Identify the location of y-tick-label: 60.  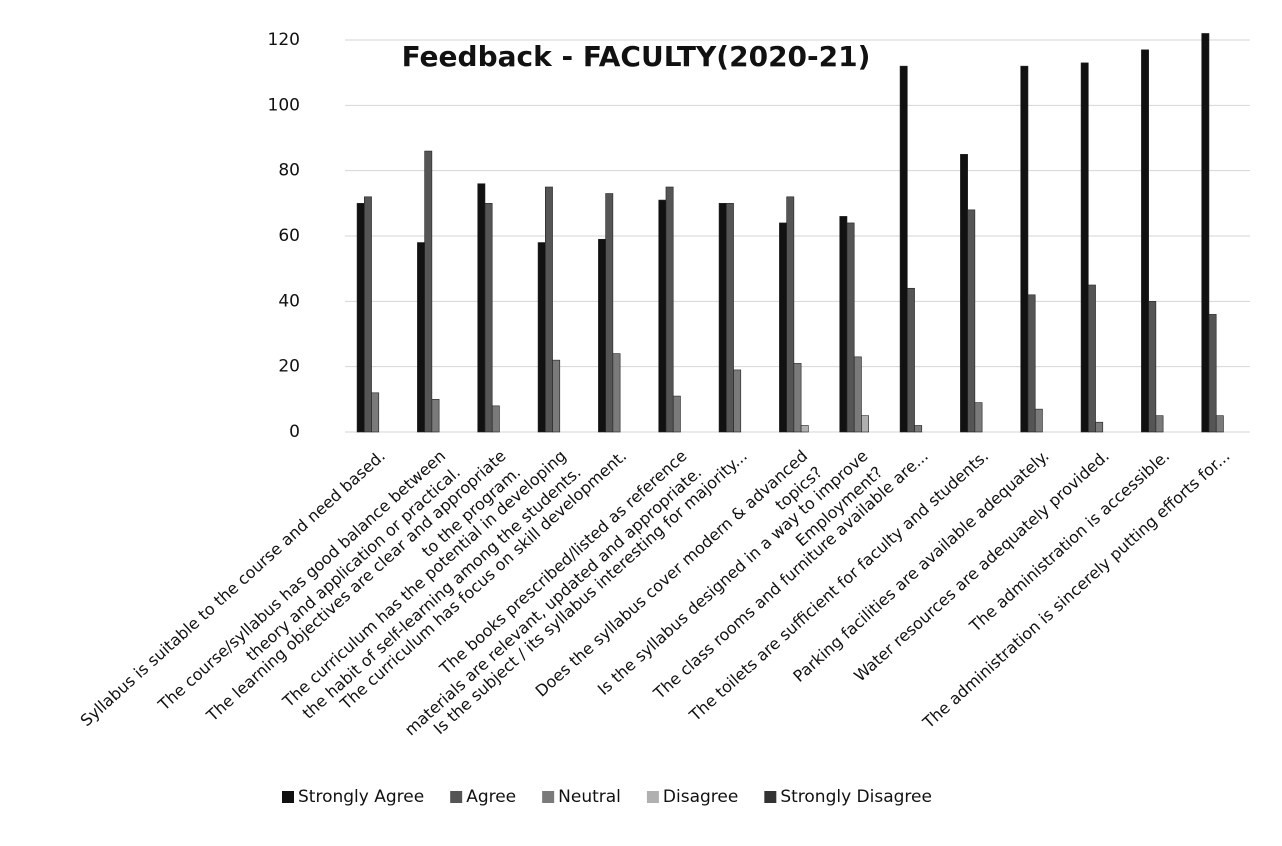
(289, 236).